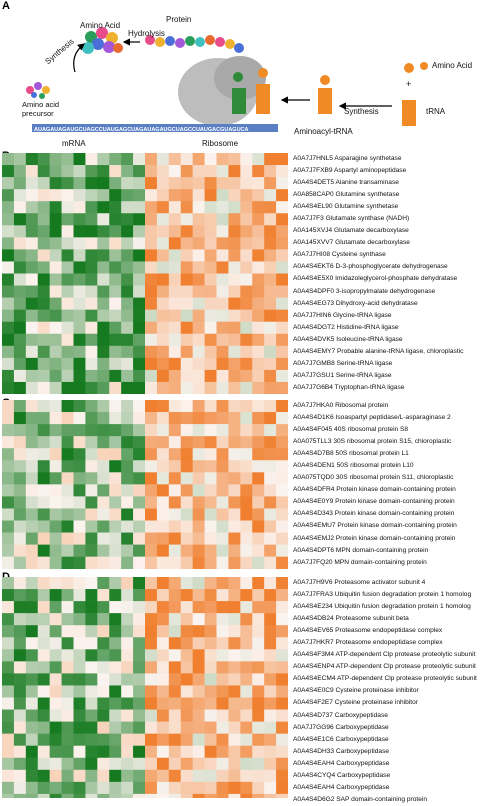  What do you see at coordinates (378, 328) in the screenshot?
I see `heatmap-row-label: A0A4S4DGT2 Histidine-tRNA ligase` at bounding box center [378, 328].